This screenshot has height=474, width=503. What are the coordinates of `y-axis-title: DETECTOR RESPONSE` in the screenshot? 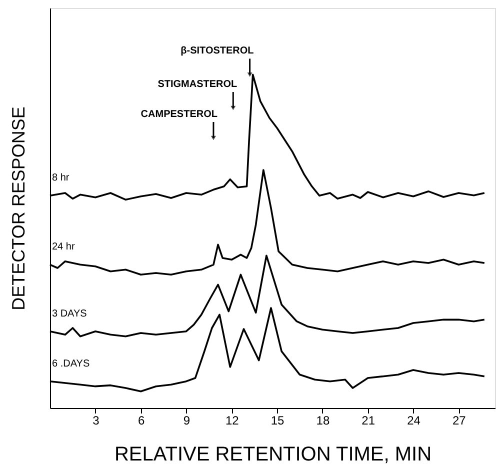 It's located at (18, 208).